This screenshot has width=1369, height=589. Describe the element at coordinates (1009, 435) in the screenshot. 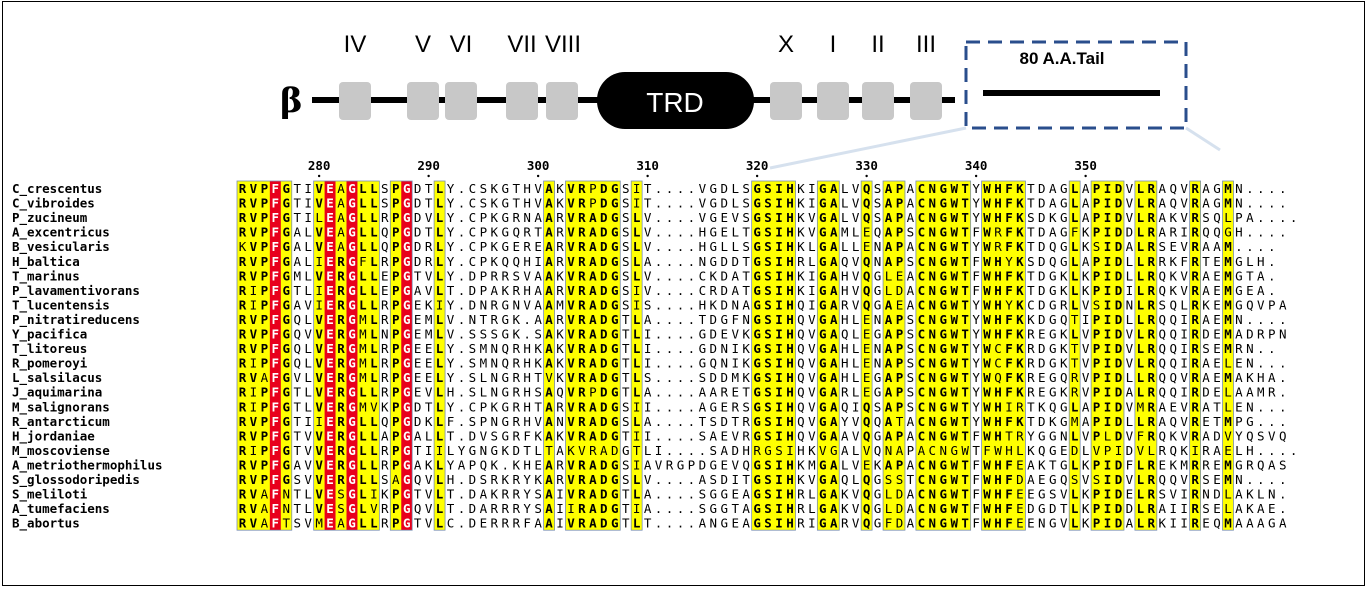

I see `residue: T` at that location.